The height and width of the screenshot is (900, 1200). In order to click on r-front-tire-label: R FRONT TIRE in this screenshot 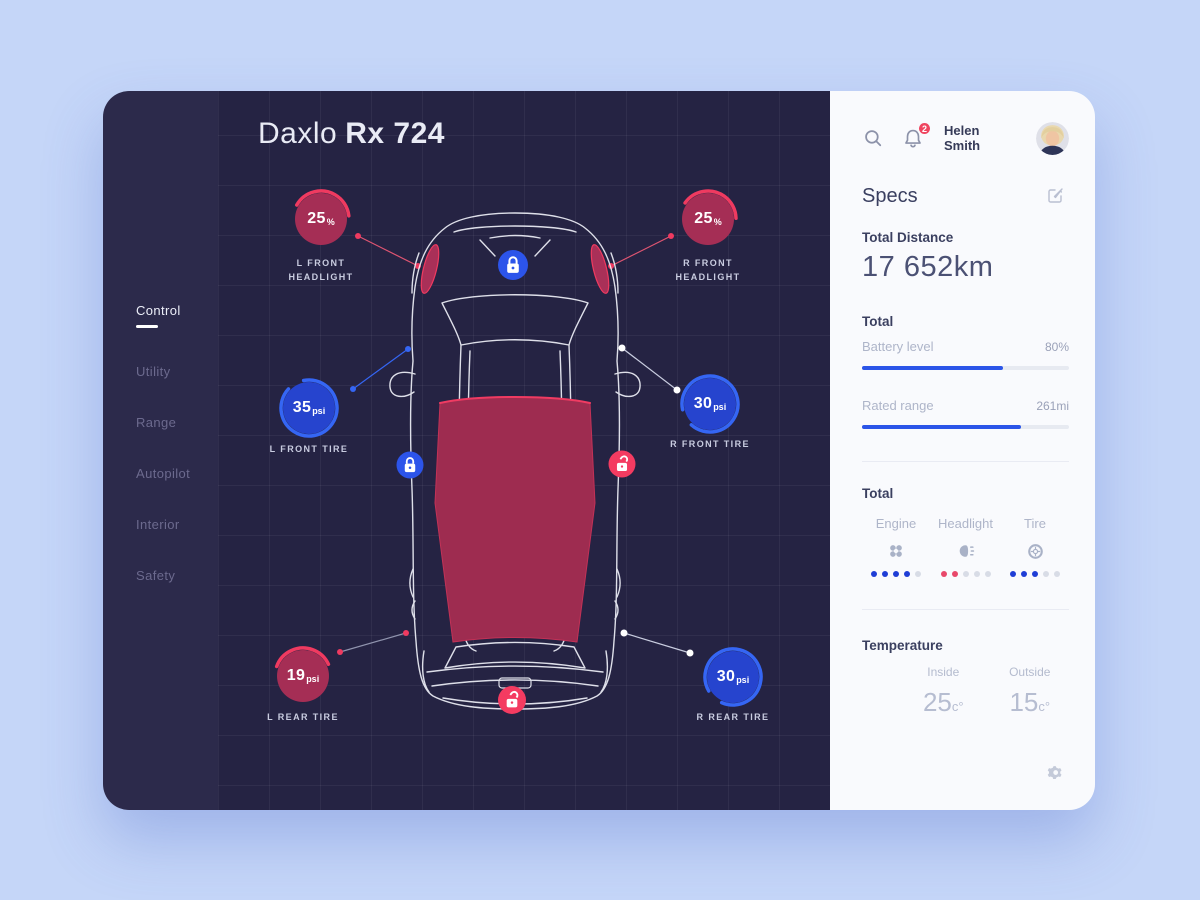, I will do `click(710, 444)`.